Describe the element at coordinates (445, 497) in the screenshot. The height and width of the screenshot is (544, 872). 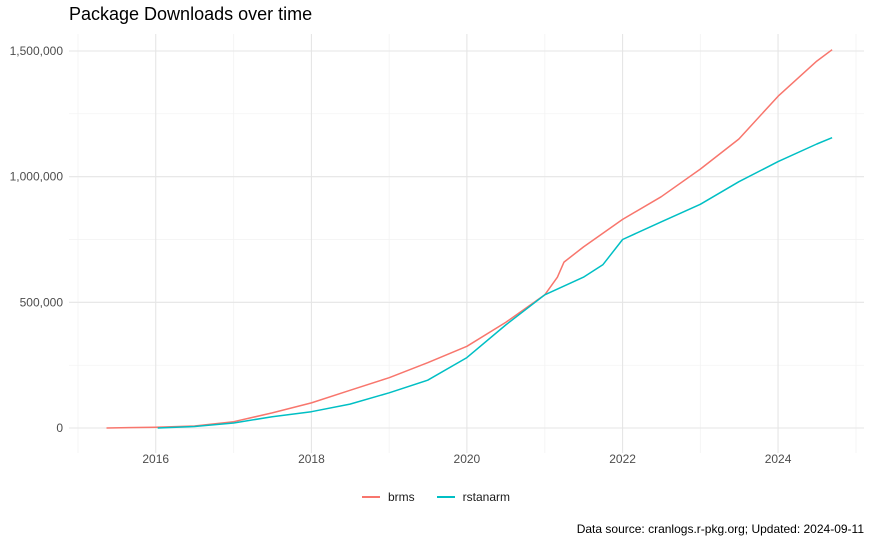
I see `legend-key-rstanarm` at that location.